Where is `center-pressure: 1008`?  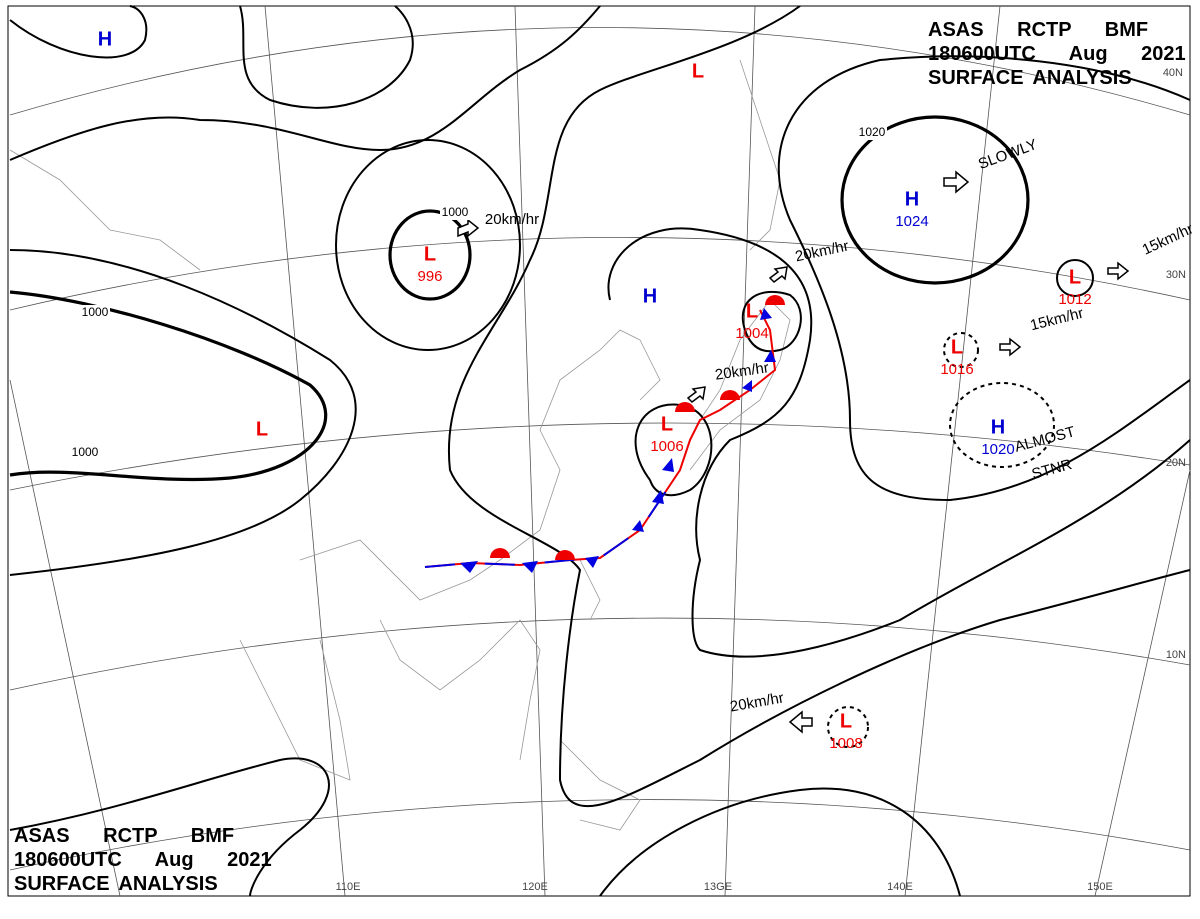
center-pressure: 1008 is located at coordinates (845, 743).